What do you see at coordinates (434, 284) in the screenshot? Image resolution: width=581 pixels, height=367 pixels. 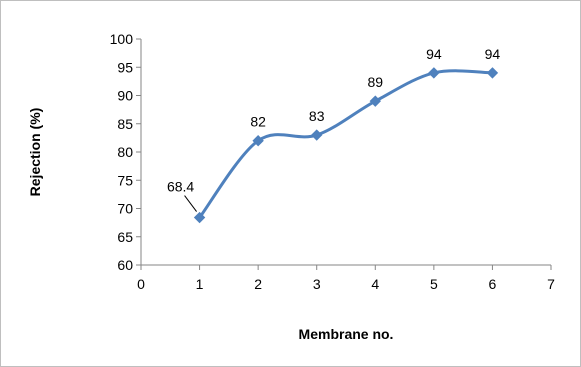 I see `x-tick-label: 5` at bounding box center [434, 284].